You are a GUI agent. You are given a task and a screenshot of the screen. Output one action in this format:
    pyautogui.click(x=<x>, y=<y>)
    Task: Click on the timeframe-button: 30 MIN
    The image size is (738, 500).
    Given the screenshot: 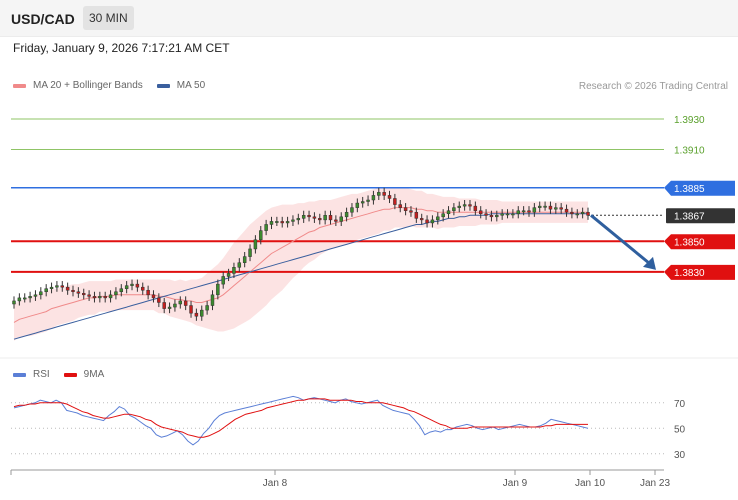 What is the action you would take?
    pyautogui.click(x=108, y=18)
    